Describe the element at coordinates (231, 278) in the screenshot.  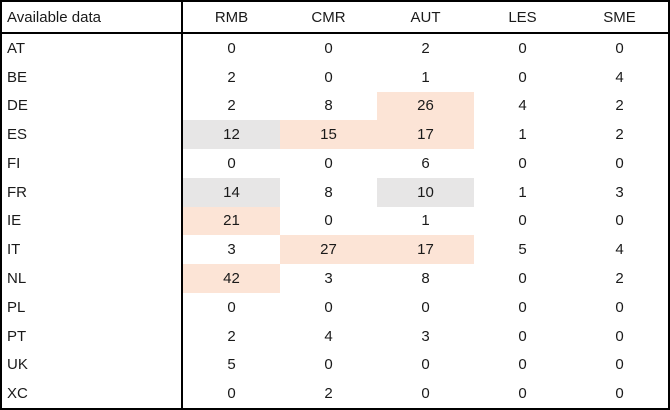
I see `table-cell: 42` at that location.